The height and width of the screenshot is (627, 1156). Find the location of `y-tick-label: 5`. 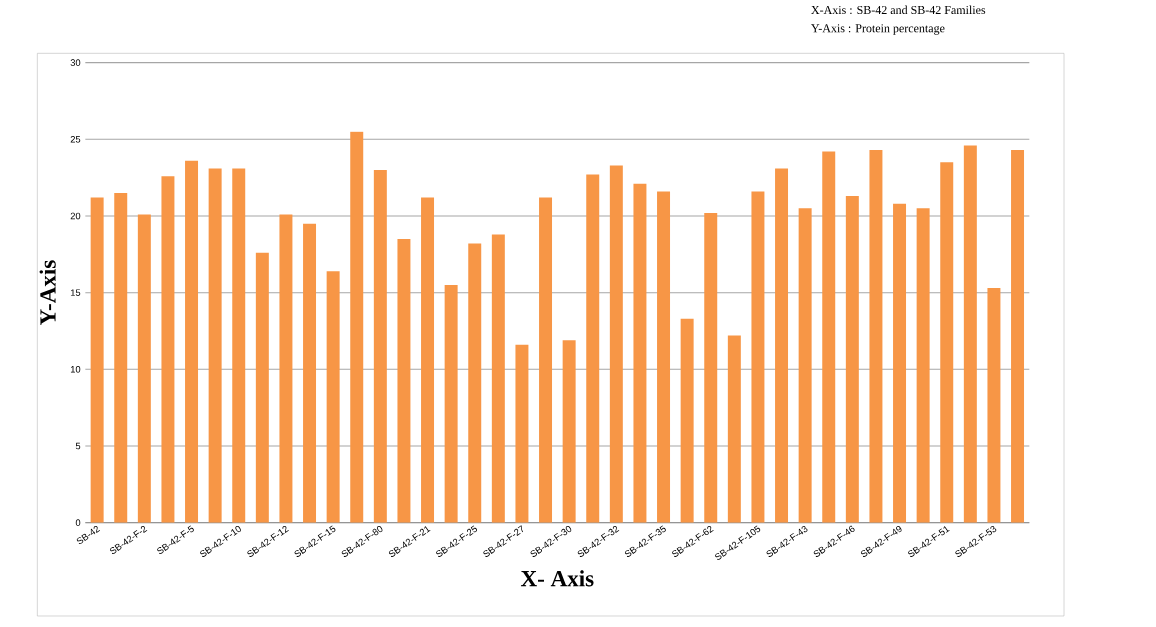

y-tick-label: 5 is located at coordinates (78, 446).